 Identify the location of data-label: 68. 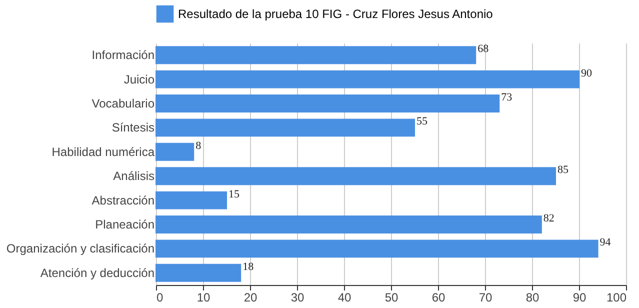
(484, 49).